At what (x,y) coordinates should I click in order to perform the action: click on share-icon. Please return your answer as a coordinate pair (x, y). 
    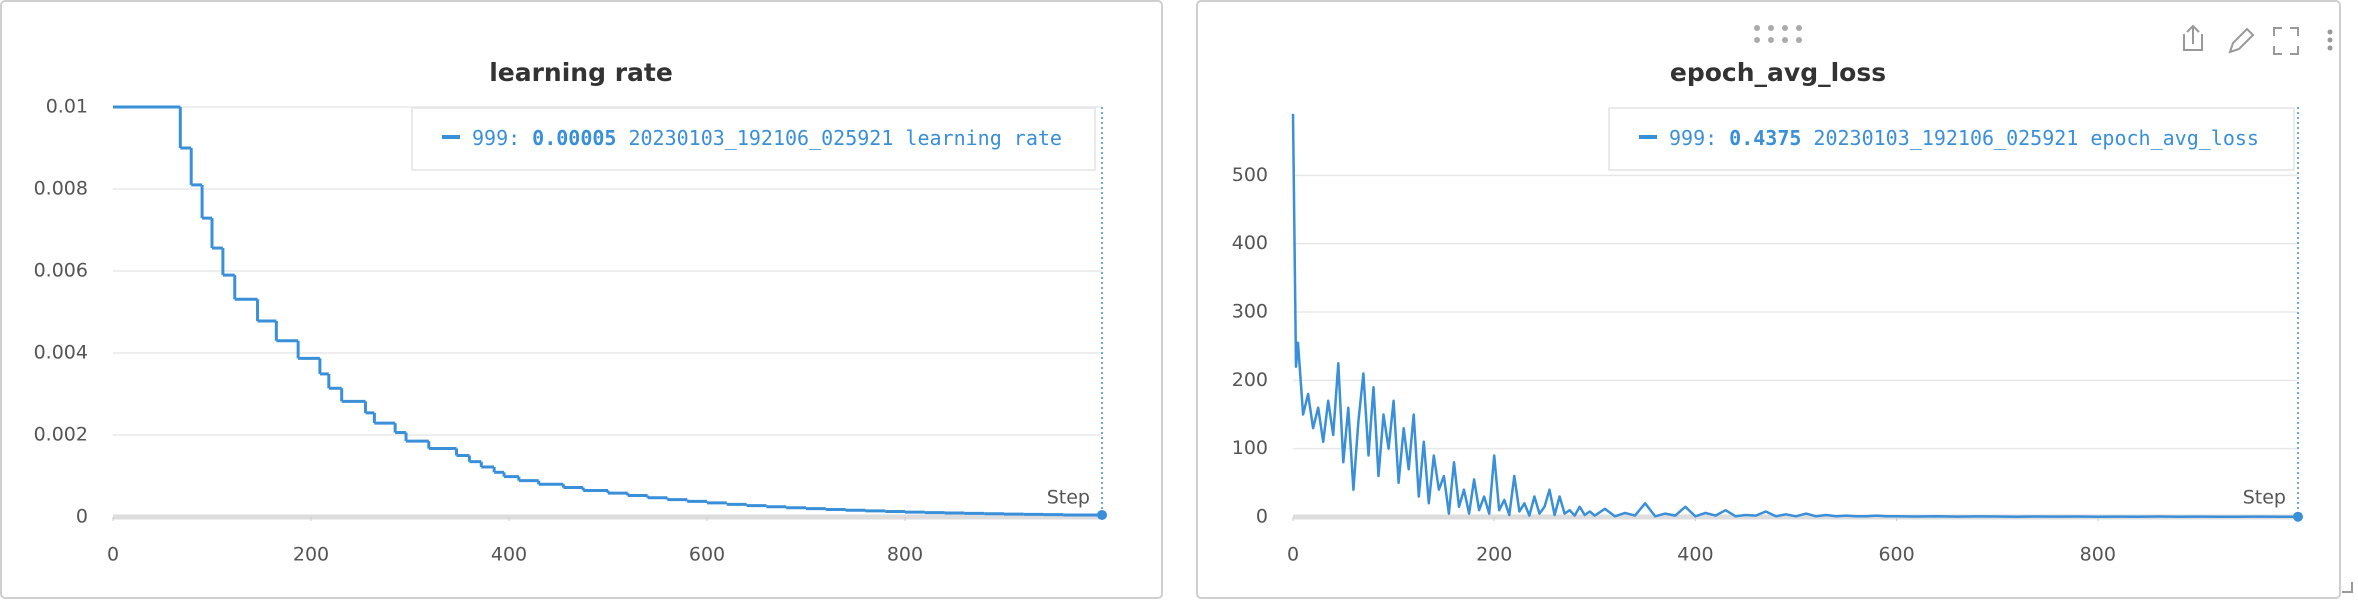
    Looking at the image, I should click on (2193, 37).